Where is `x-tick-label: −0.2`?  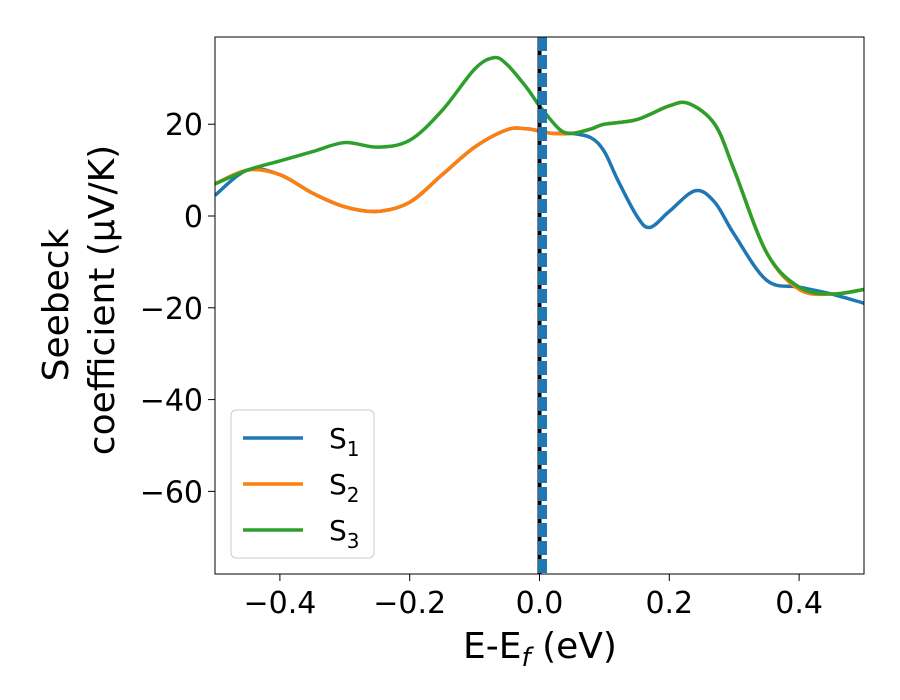
x-tick-label: −0.2 is located at coordinates (409, 603).